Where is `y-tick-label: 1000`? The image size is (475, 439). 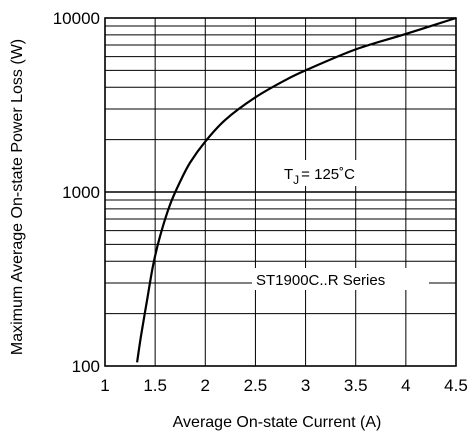 y-tick-label: 1000 is located at coordinates (81, 192).